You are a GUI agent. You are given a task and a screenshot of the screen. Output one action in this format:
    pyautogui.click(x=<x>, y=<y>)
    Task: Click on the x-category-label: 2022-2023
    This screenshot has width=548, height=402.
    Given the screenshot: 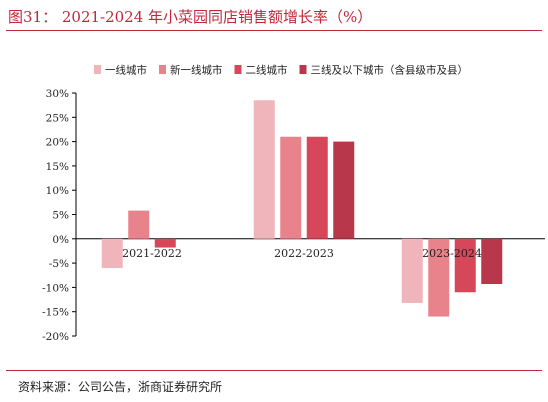 What is the action you would take?
    pyautogui.click(x=304, y=253)
    